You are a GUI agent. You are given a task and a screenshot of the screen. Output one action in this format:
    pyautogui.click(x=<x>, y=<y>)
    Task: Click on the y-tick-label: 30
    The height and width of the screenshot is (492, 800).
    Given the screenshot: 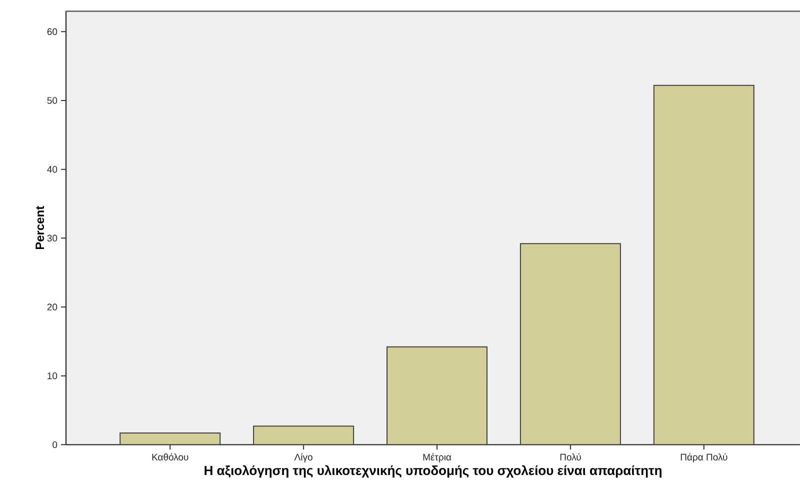 What is the action you would take?
    pyautogui.click(x=52, y=238)
    